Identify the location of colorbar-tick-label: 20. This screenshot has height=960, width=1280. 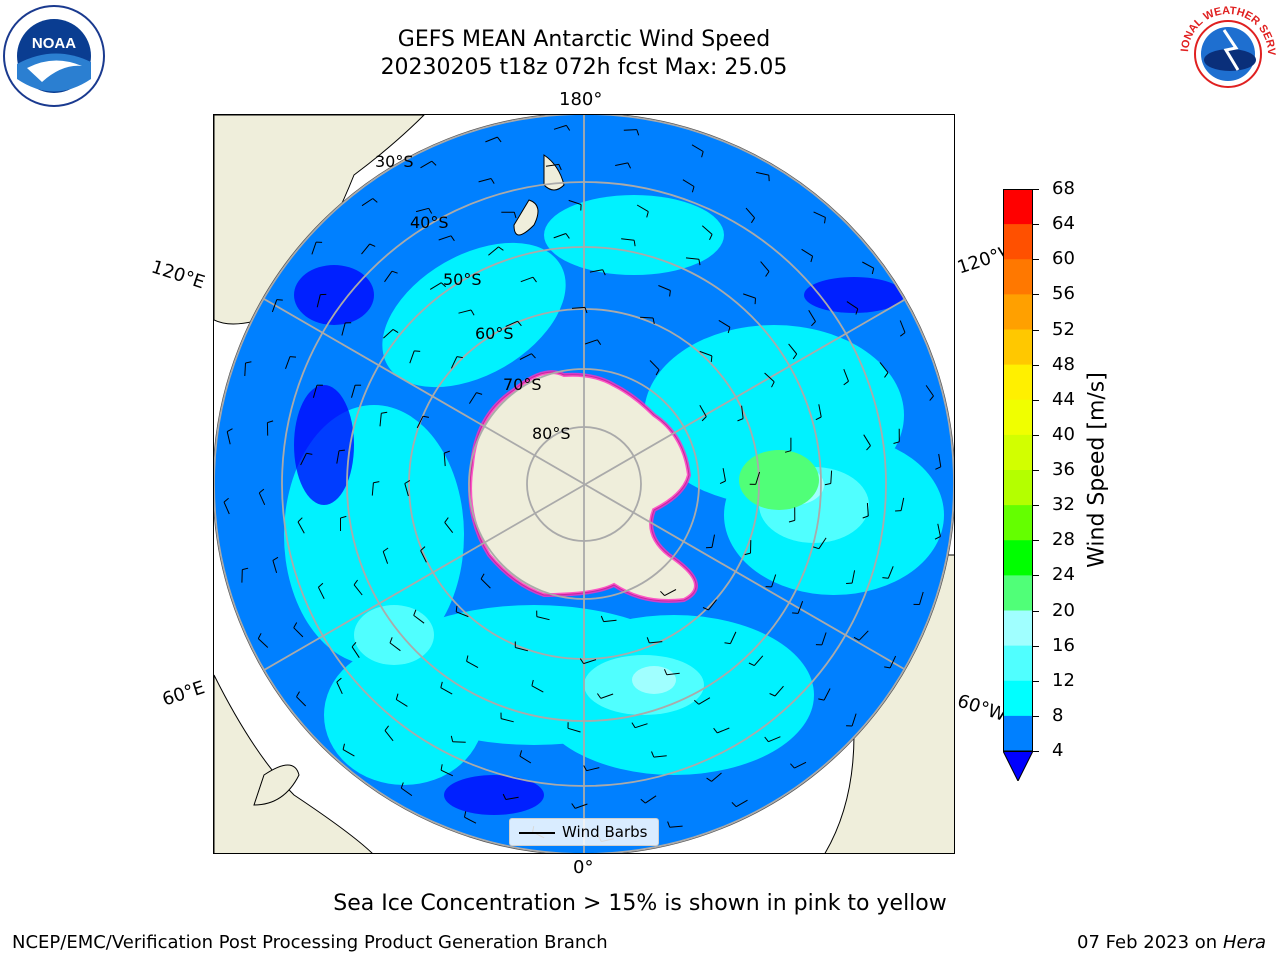
(1063, 610).